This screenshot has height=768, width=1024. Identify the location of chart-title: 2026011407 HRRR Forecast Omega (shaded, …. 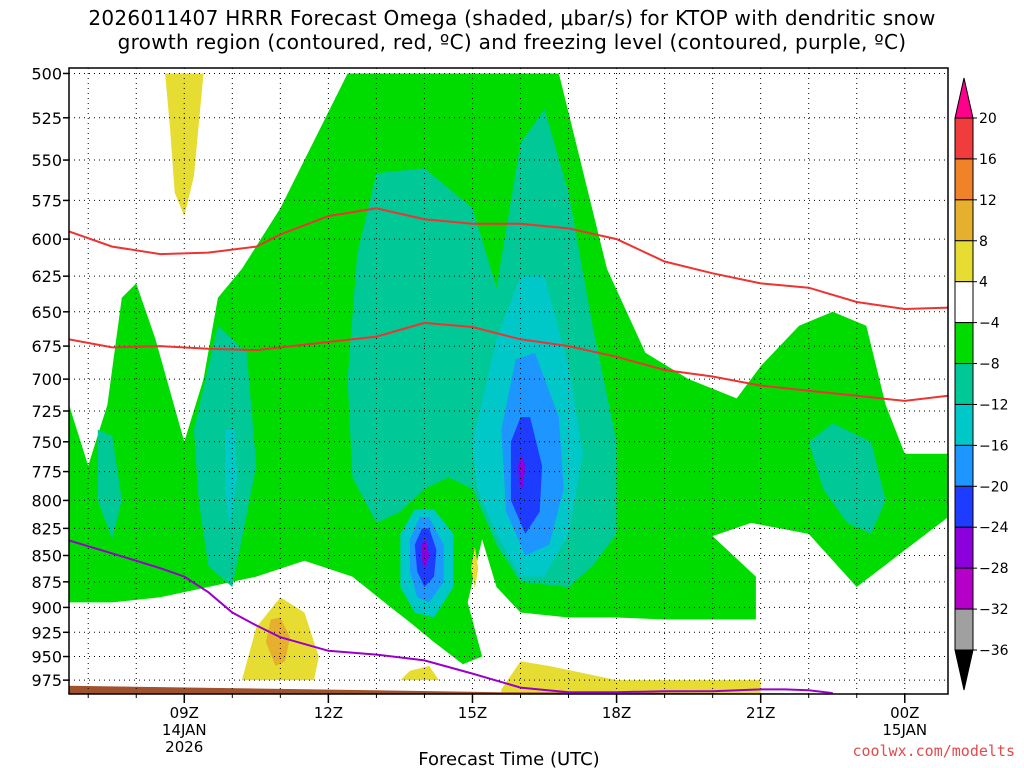
(512, 30).